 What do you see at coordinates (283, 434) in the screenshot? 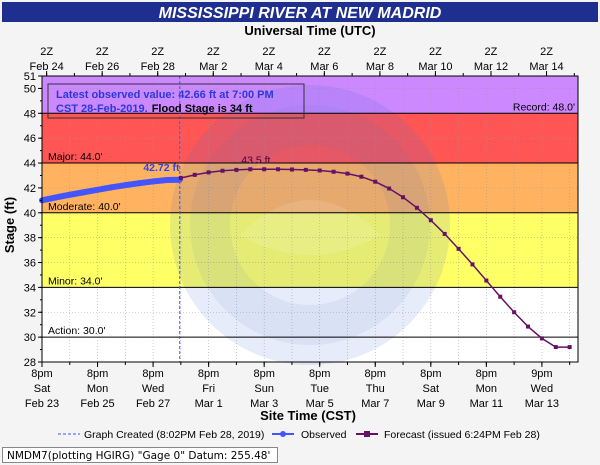
I see `legend-observed-marker` at bounding box center [283, 434].